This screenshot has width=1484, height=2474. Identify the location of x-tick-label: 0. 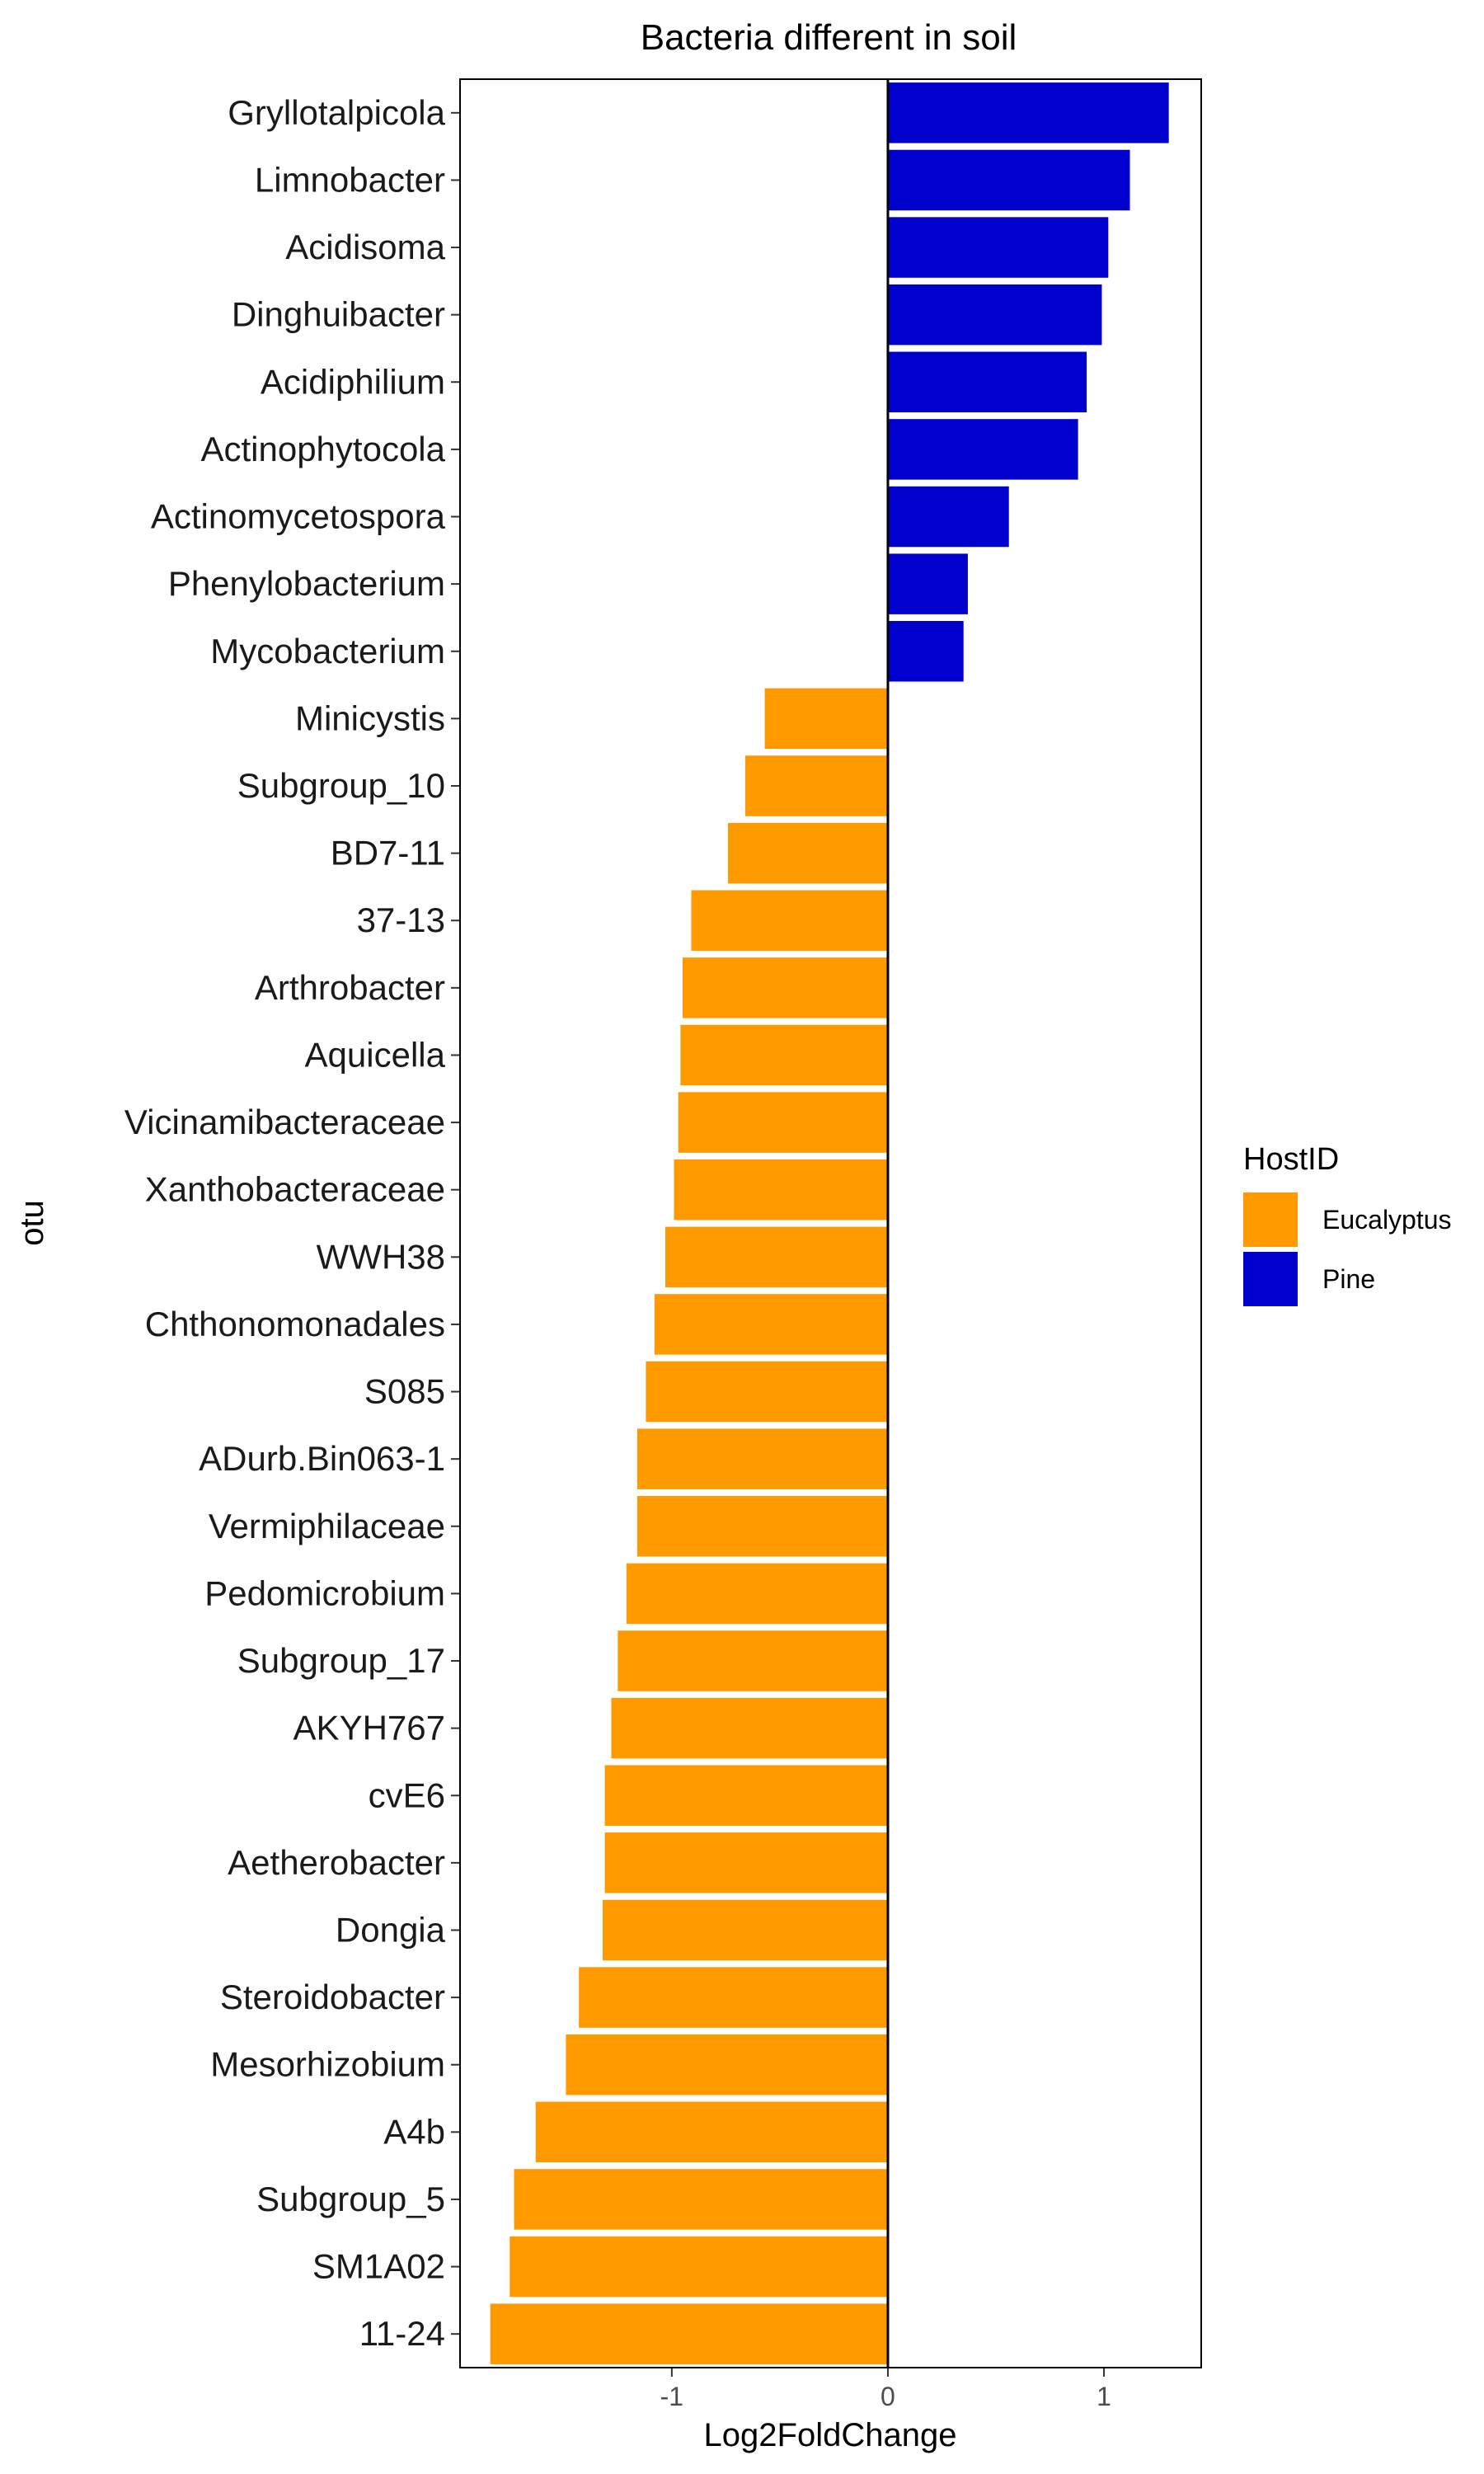
(888, 2396).